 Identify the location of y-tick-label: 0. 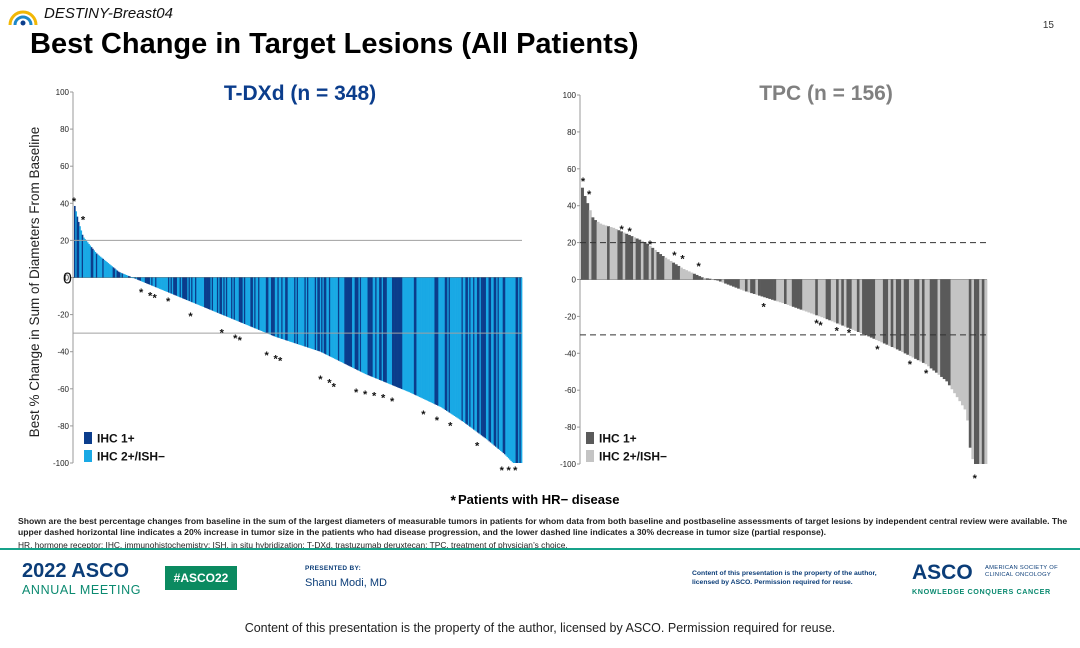
(67, 278).